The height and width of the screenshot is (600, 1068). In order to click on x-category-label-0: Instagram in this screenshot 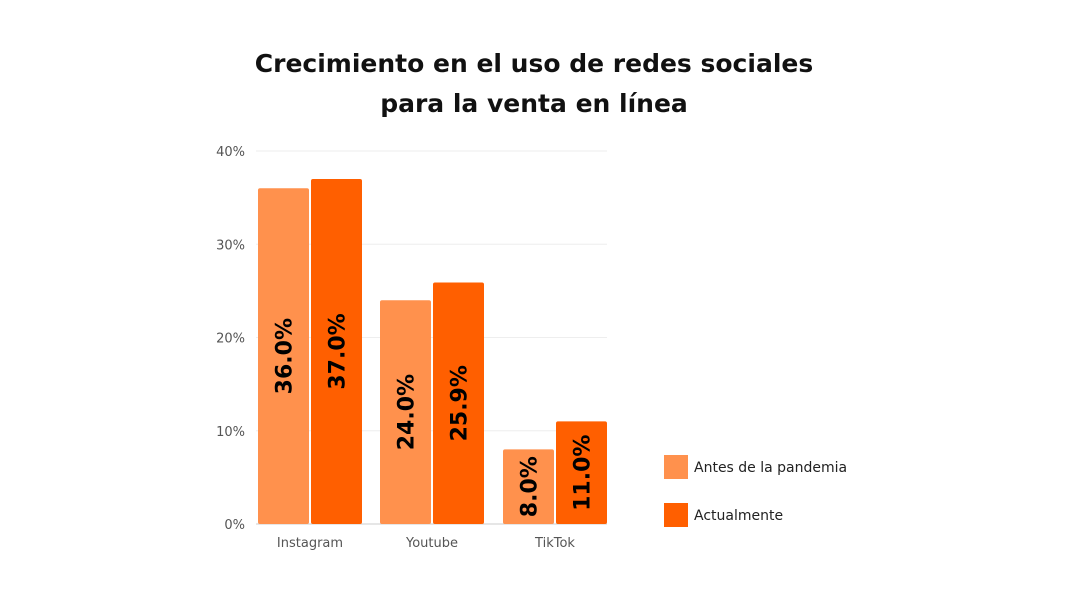, I will do `click(310, 543)`.